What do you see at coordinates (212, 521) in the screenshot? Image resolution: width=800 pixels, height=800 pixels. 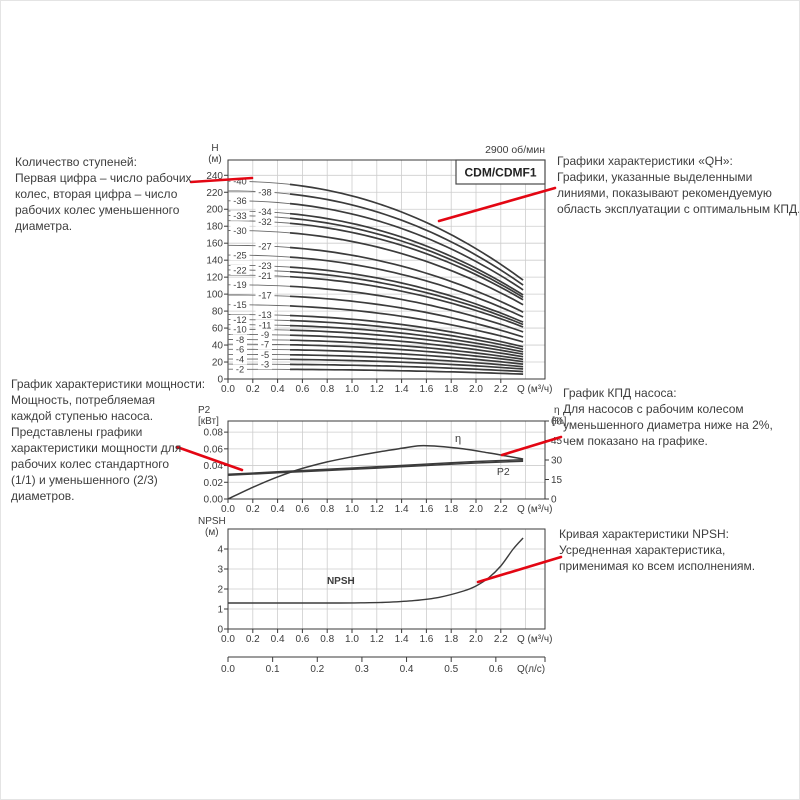 I see `y-axis-label: NPSH` at bounding box center [212, 521].